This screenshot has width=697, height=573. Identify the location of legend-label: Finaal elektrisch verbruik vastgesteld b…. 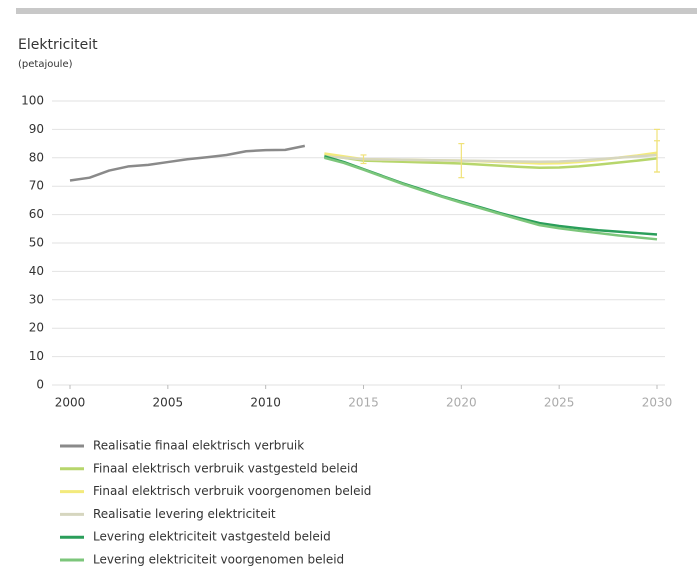
(225, 468).